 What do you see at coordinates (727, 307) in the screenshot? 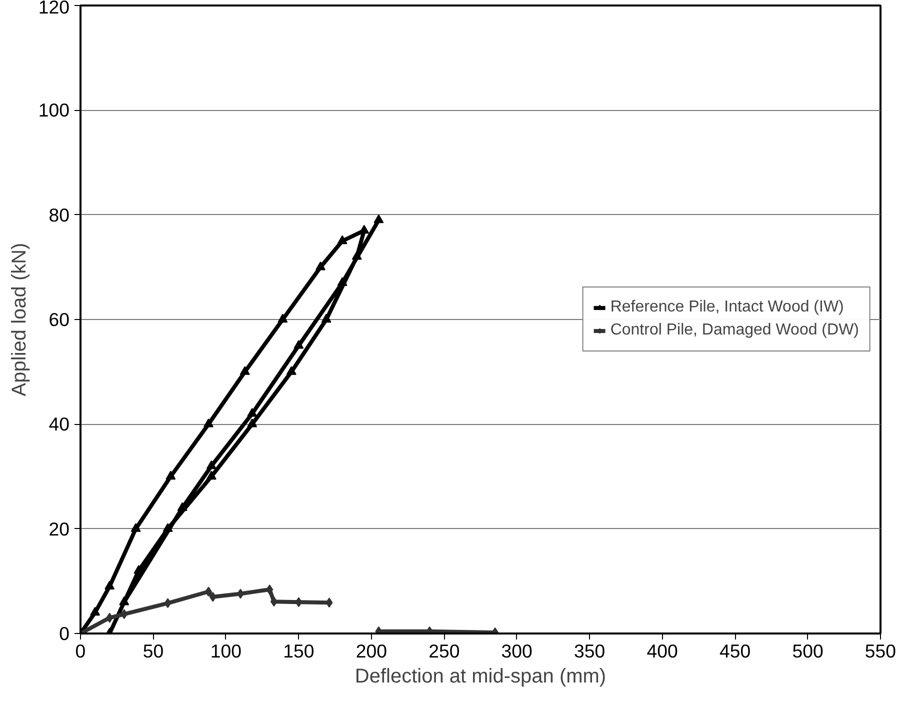
I see `legend-label: Reference Pile, Intact Wood (IW)` at bounding box center [727, 307].